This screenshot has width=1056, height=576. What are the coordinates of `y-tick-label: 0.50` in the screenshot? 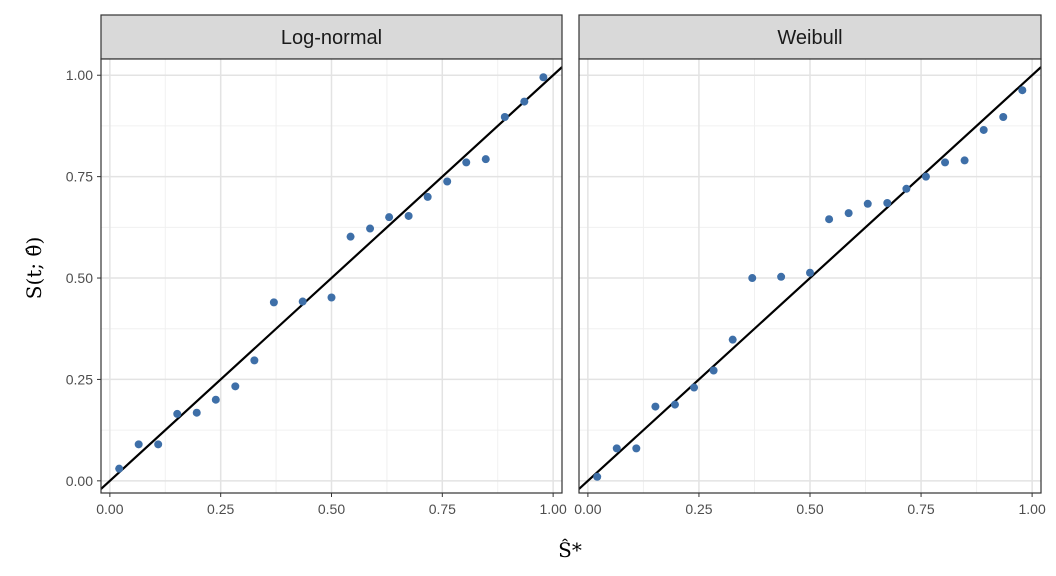 It's located at (79, 278).